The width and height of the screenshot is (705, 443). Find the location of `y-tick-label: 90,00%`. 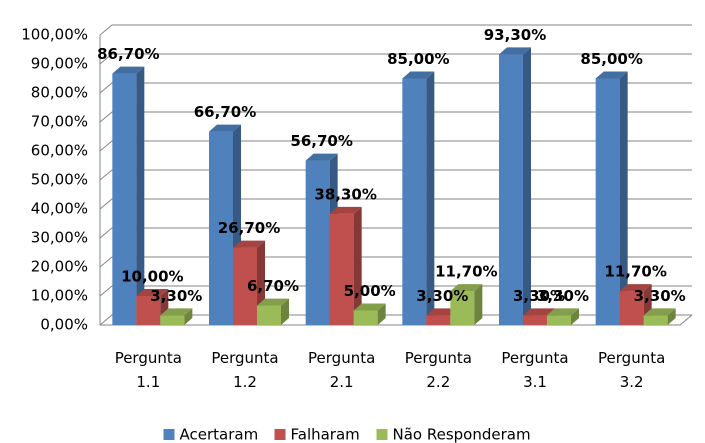

y-tick-label: 90,00% is located at coordinates (59, 64).